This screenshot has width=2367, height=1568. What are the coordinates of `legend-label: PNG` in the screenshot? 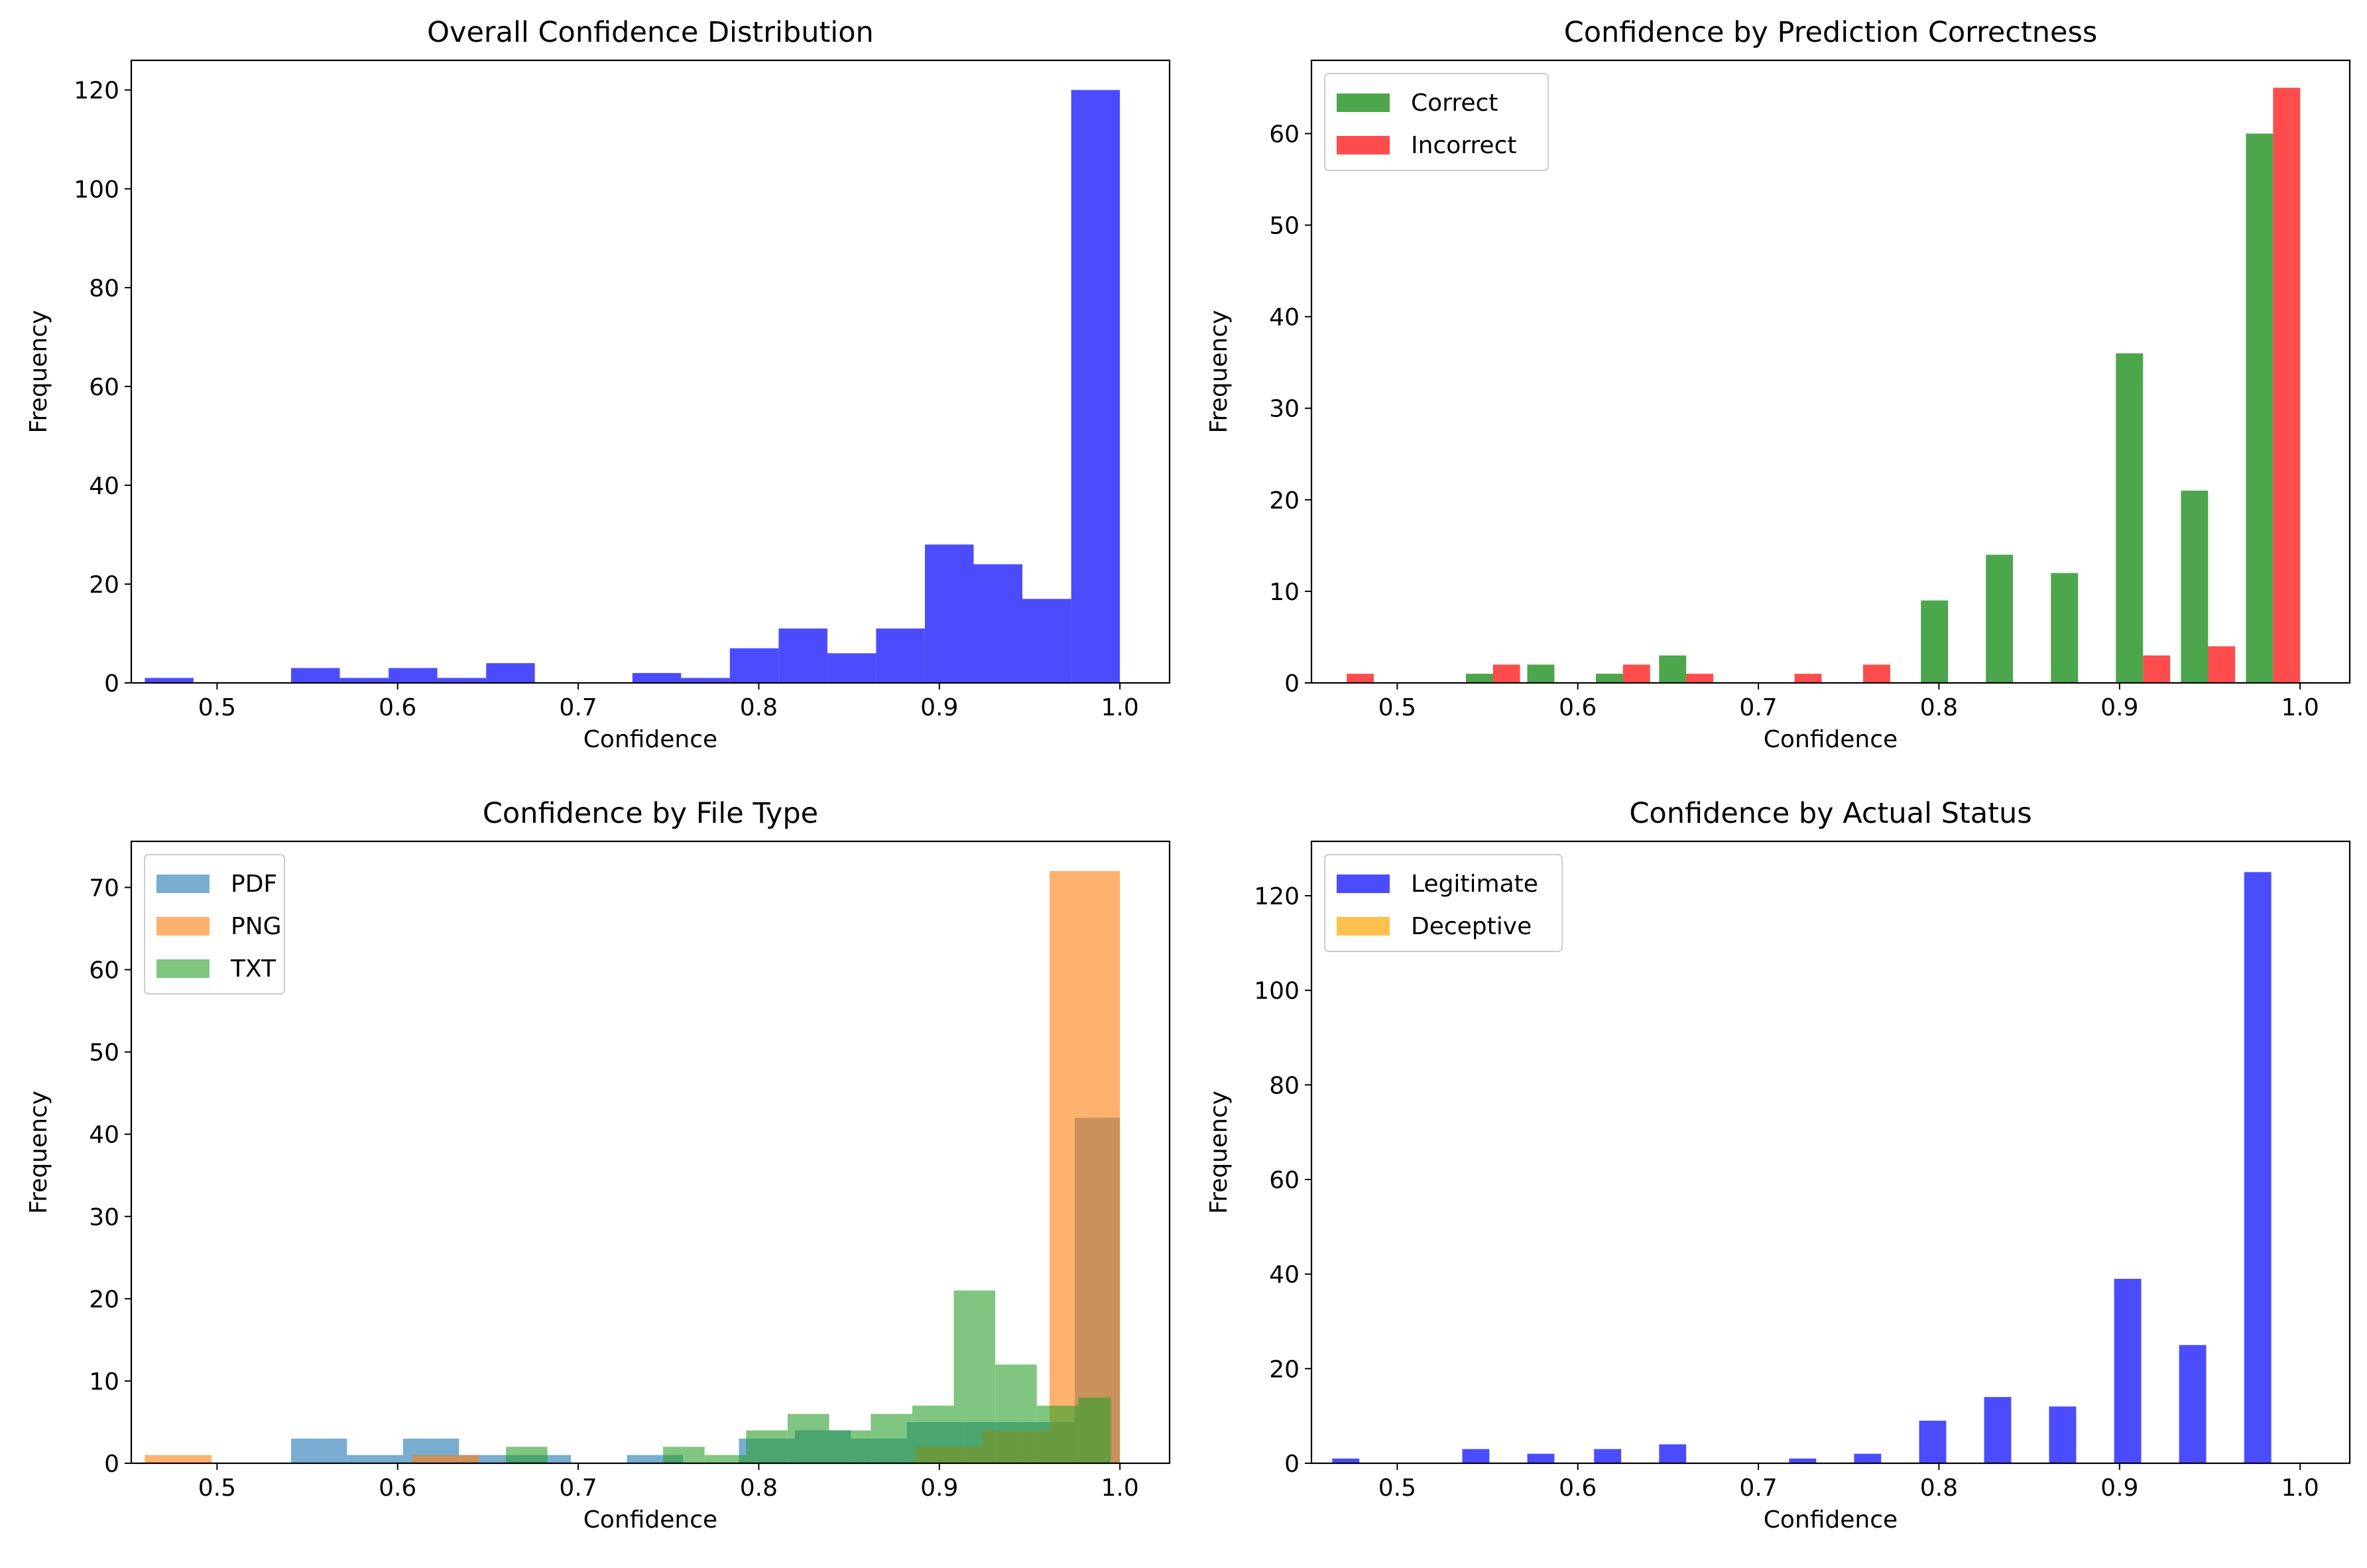 It's located at (256, 926).